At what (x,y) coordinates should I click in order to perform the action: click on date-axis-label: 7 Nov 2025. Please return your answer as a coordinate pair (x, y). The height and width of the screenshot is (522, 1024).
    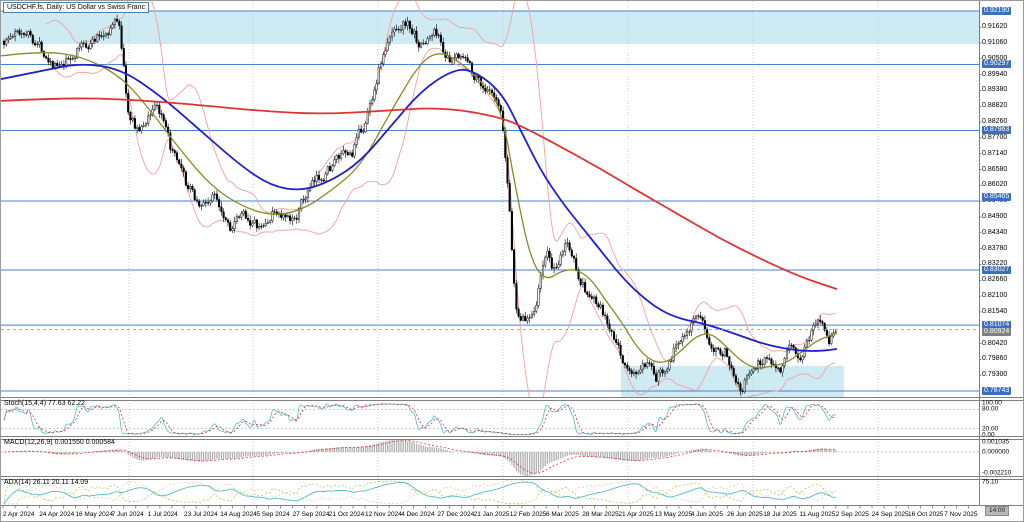
    Looking at the image, I should click on (961, 514).